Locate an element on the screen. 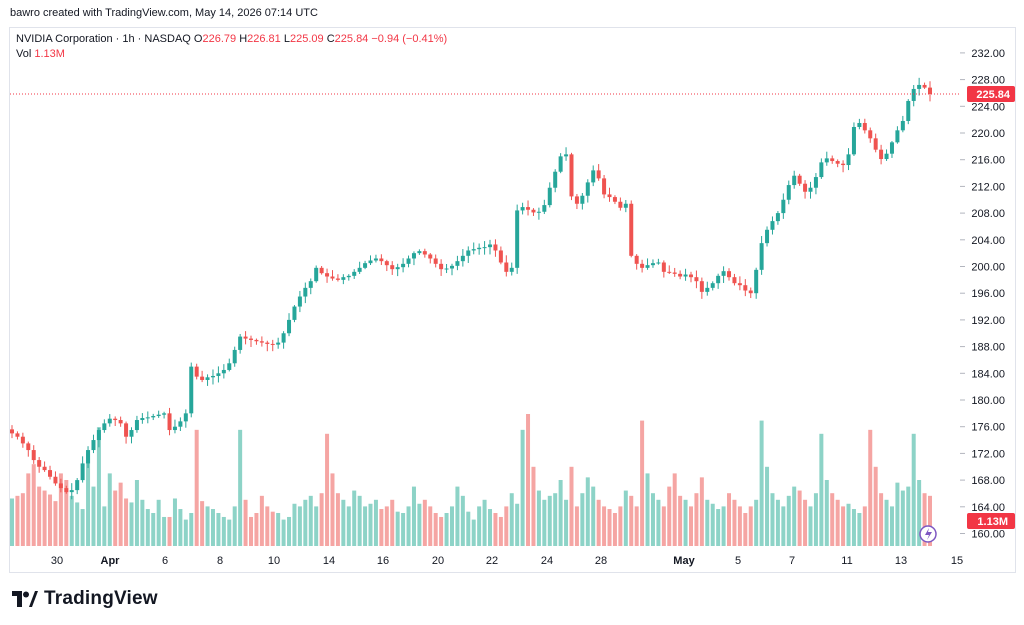 This screenshot has width=1024, height=625. y-tick-label: 196.00 is located at coordinates (988, 294).